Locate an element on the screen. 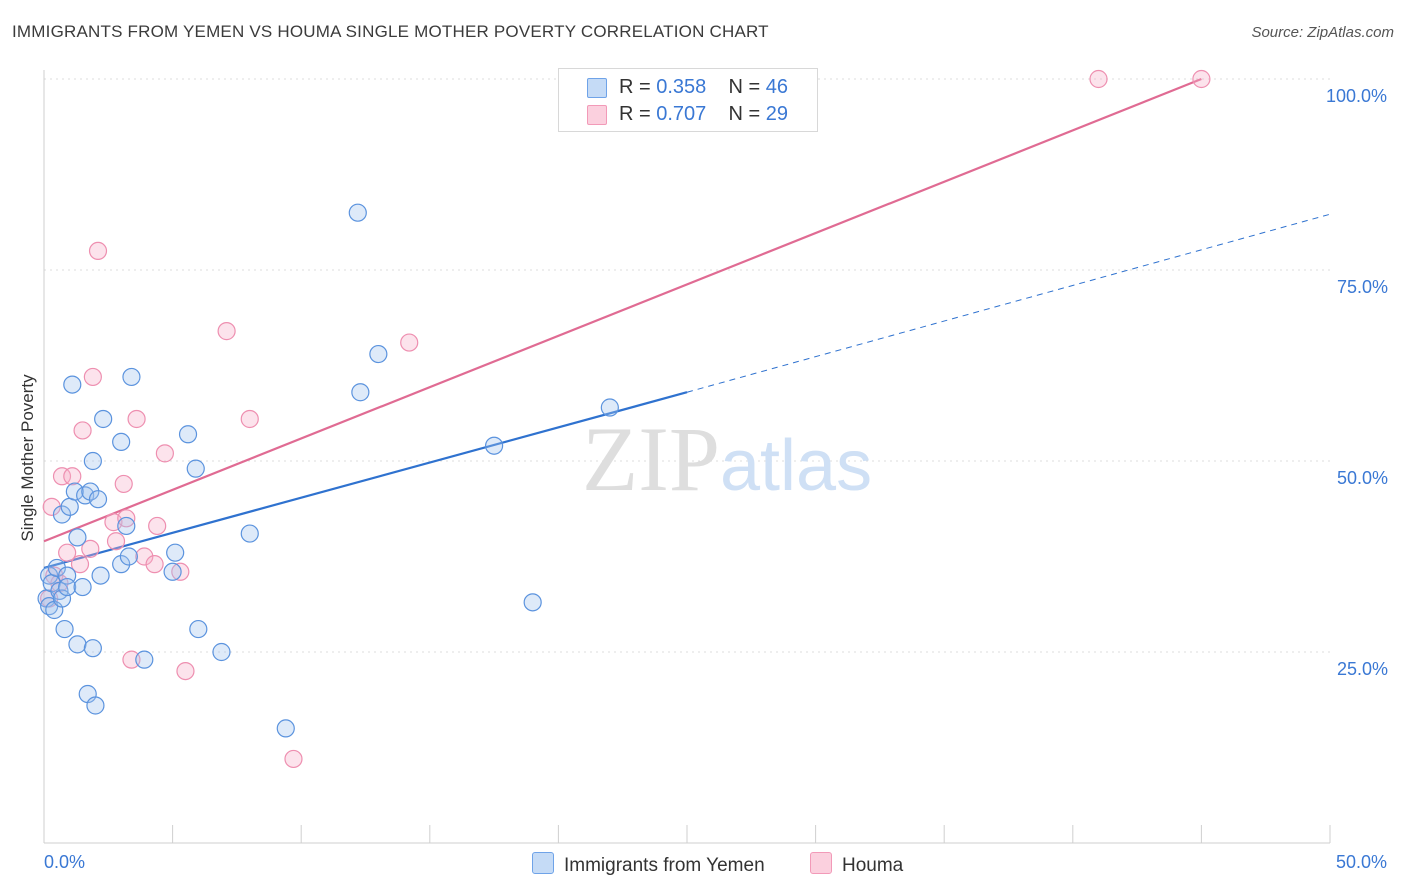 Image resolution: width=1406 pixels, height=892 pixels. x-axis-ticks is located at coordinates (687, 834).